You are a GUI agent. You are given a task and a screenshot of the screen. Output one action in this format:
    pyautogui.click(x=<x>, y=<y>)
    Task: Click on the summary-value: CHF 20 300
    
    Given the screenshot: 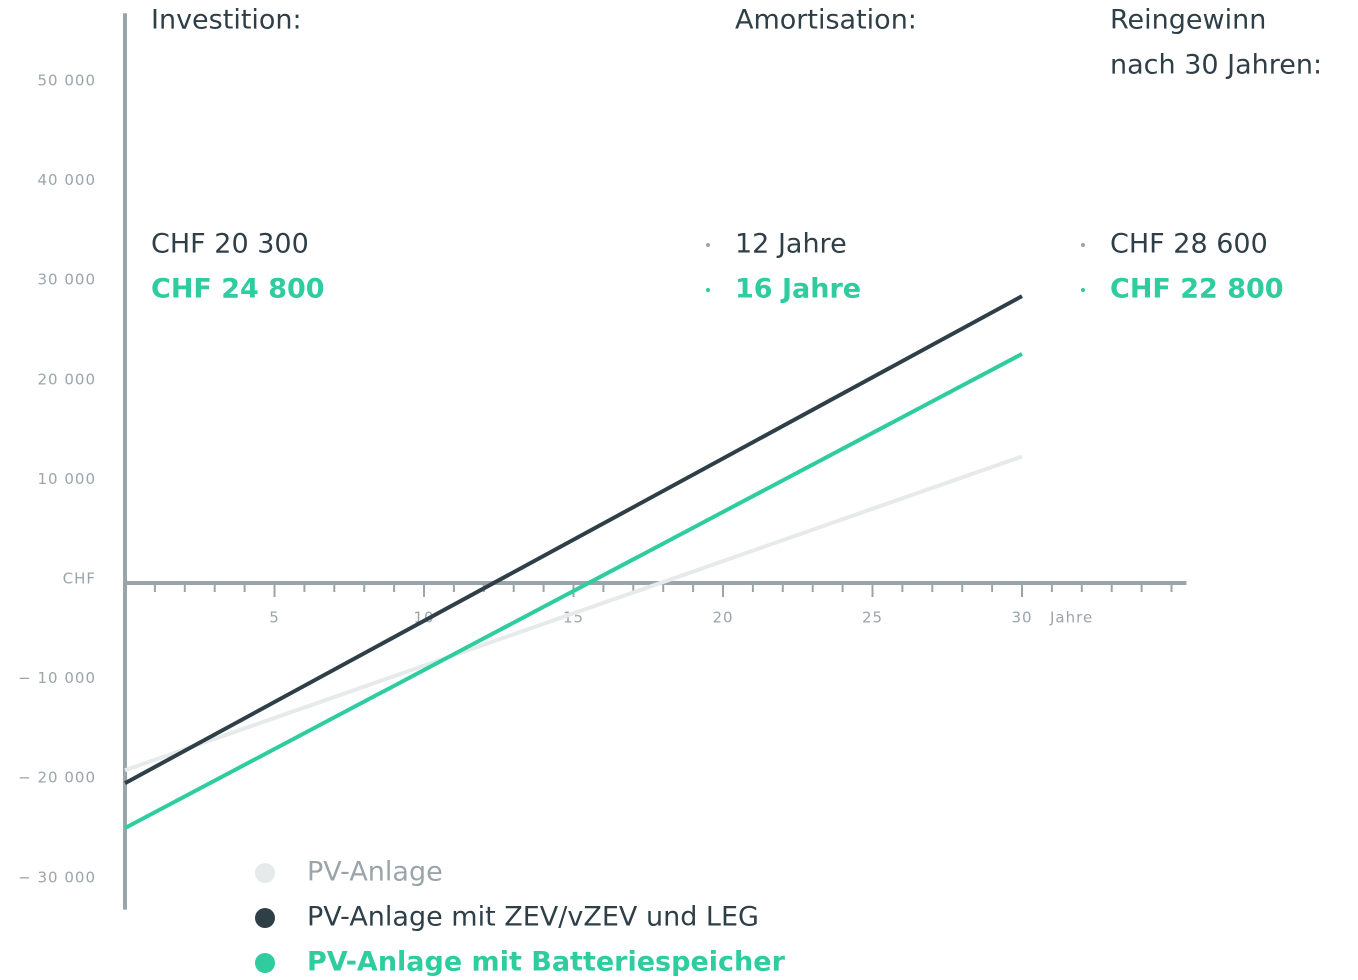 What is the action you would take?
    pyautogui.click(x=230, y=244)
    